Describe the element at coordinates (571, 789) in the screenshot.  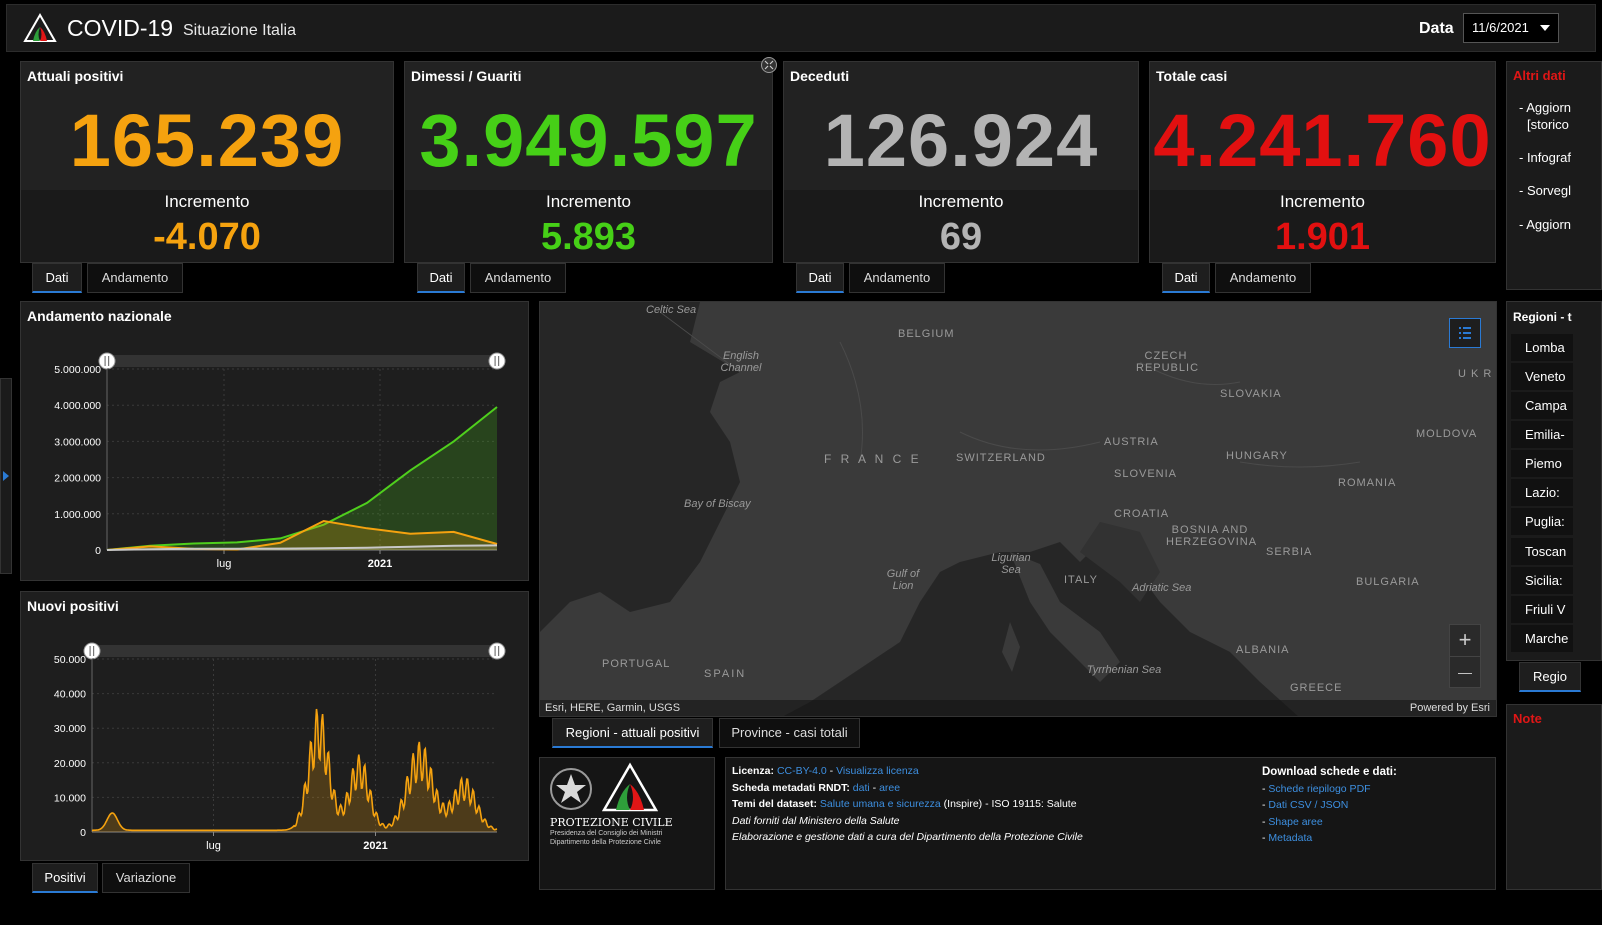
I see `italian-emblem-icon` at that location.